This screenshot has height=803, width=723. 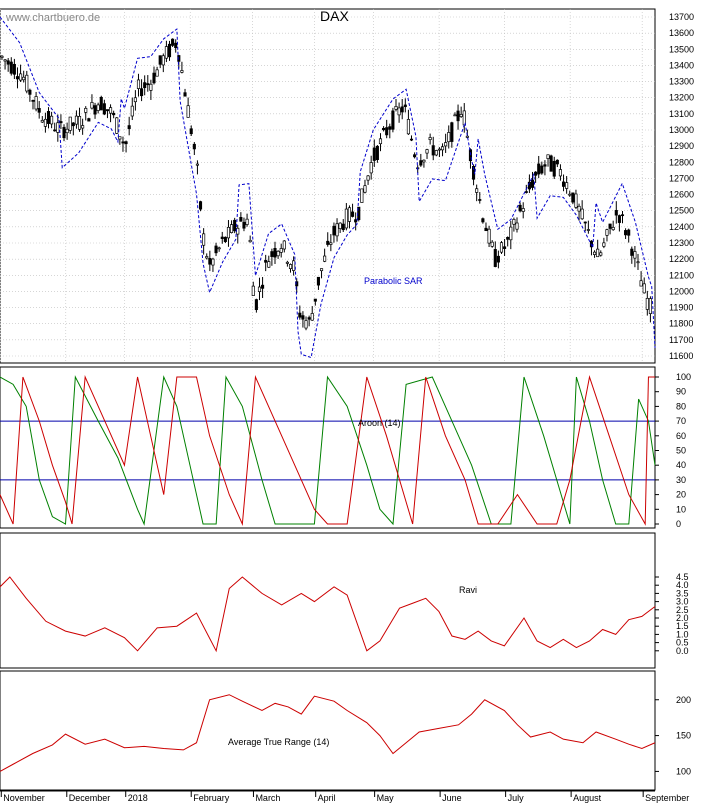 What do you see at coordinates (682, 634) in the screenshot?
I see `ravi-tick-label: 1.0` at bounding box center [682, 634].